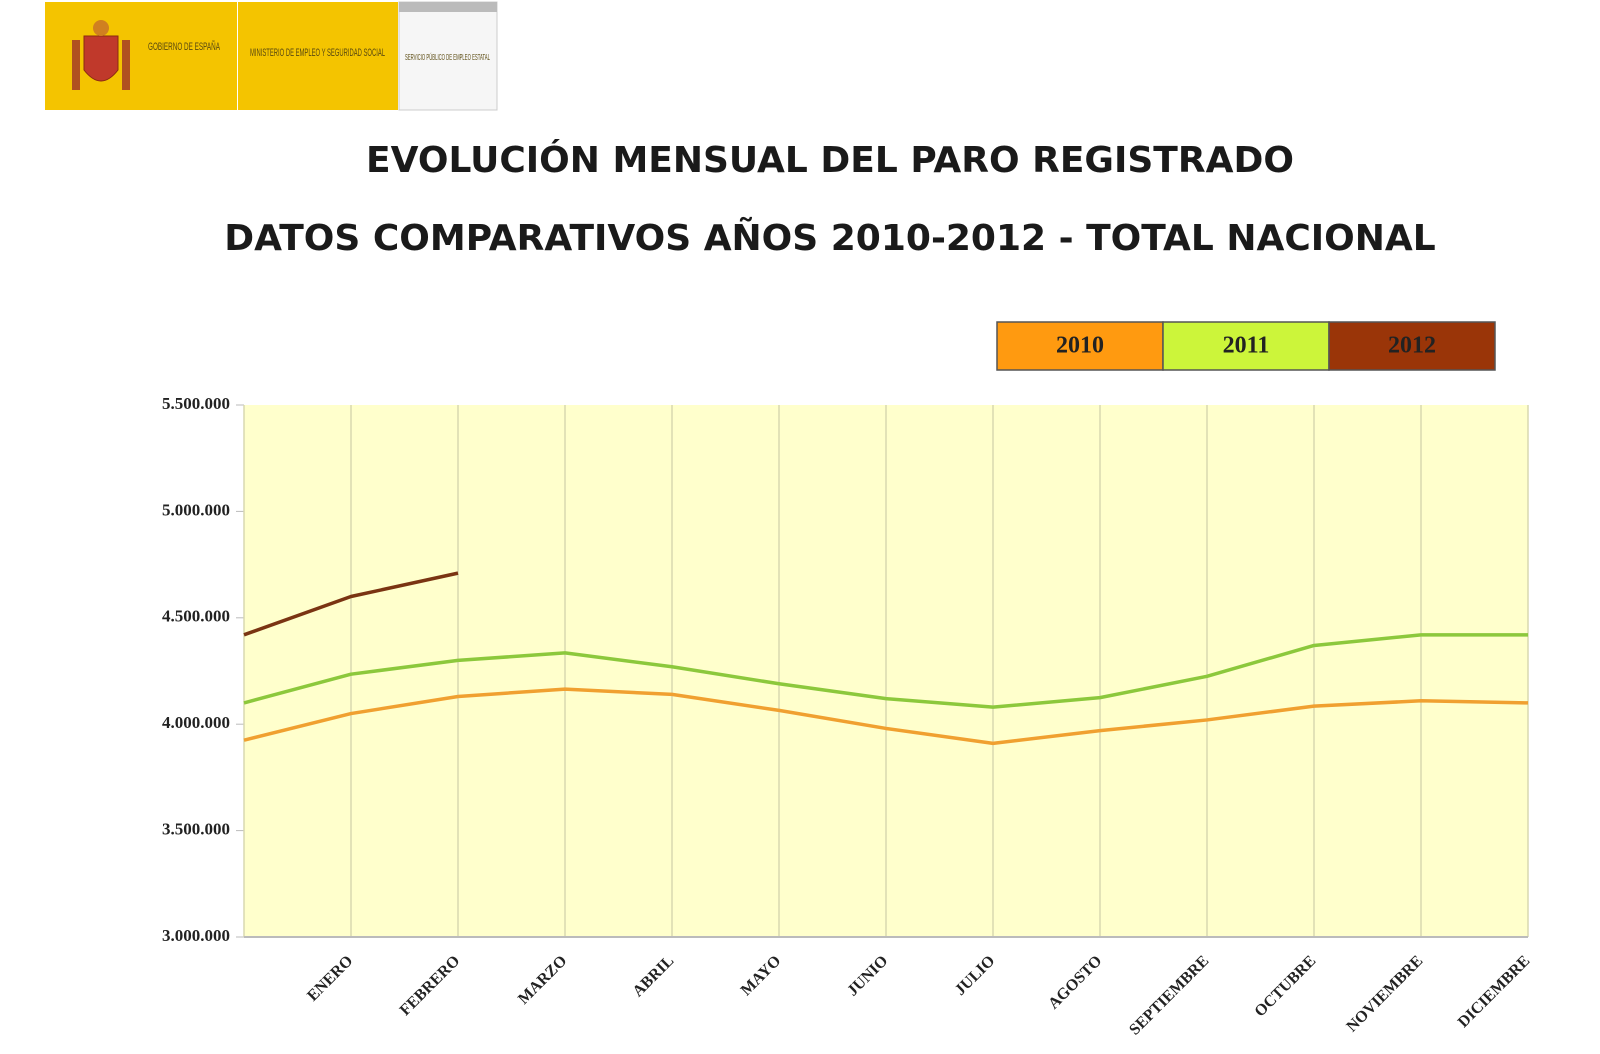 The width and height of the screenshot is (1600, 1054). What do you see at coordinates (196, 403) in the screenshot?
I see `y-tick-label: 5.500.000` at bounding box center [196, 403].